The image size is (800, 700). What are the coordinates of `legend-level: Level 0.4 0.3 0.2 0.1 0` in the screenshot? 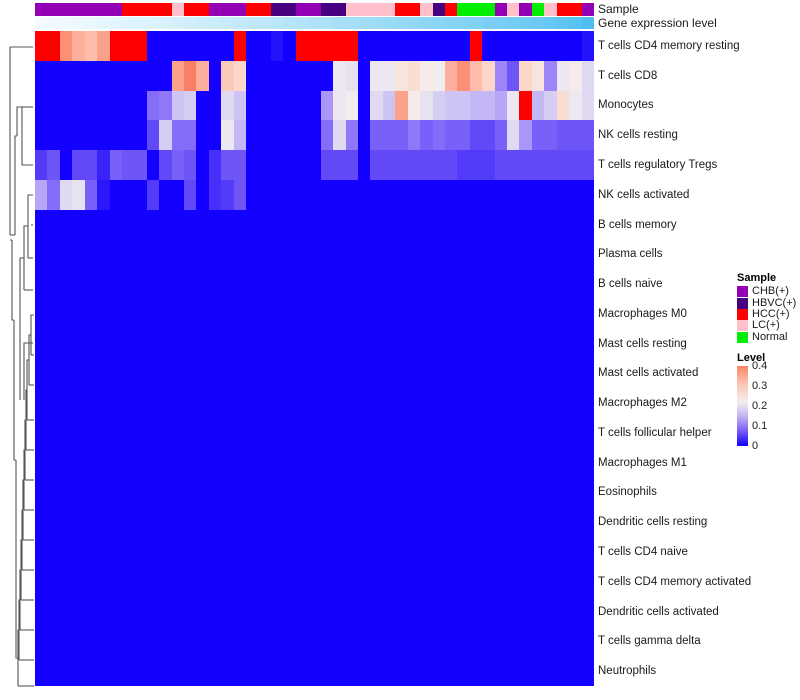 It's located at (768, 401).